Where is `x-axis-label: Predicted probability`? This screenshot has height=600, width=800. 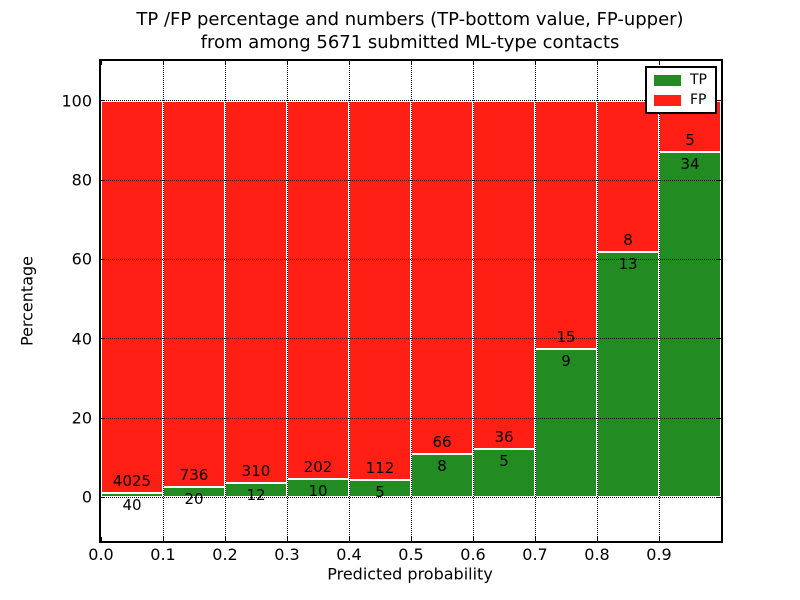
x-axis-label: Predicted probability is located at coordinates (410, 574).